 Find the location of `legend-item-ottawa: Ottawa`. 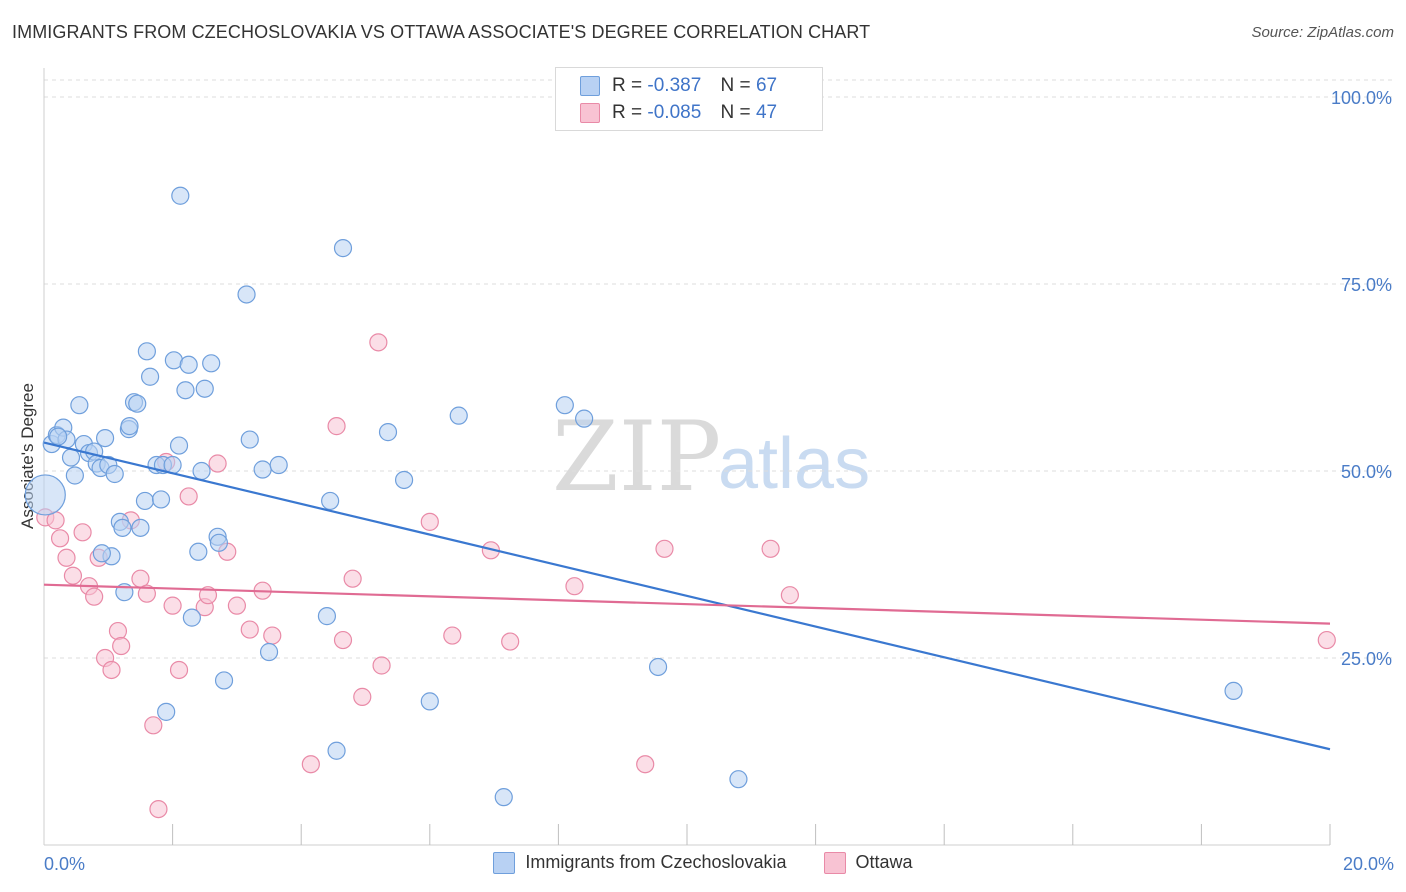

legend-item-ottawa: Ottawa is located at coordinates (868, 863).